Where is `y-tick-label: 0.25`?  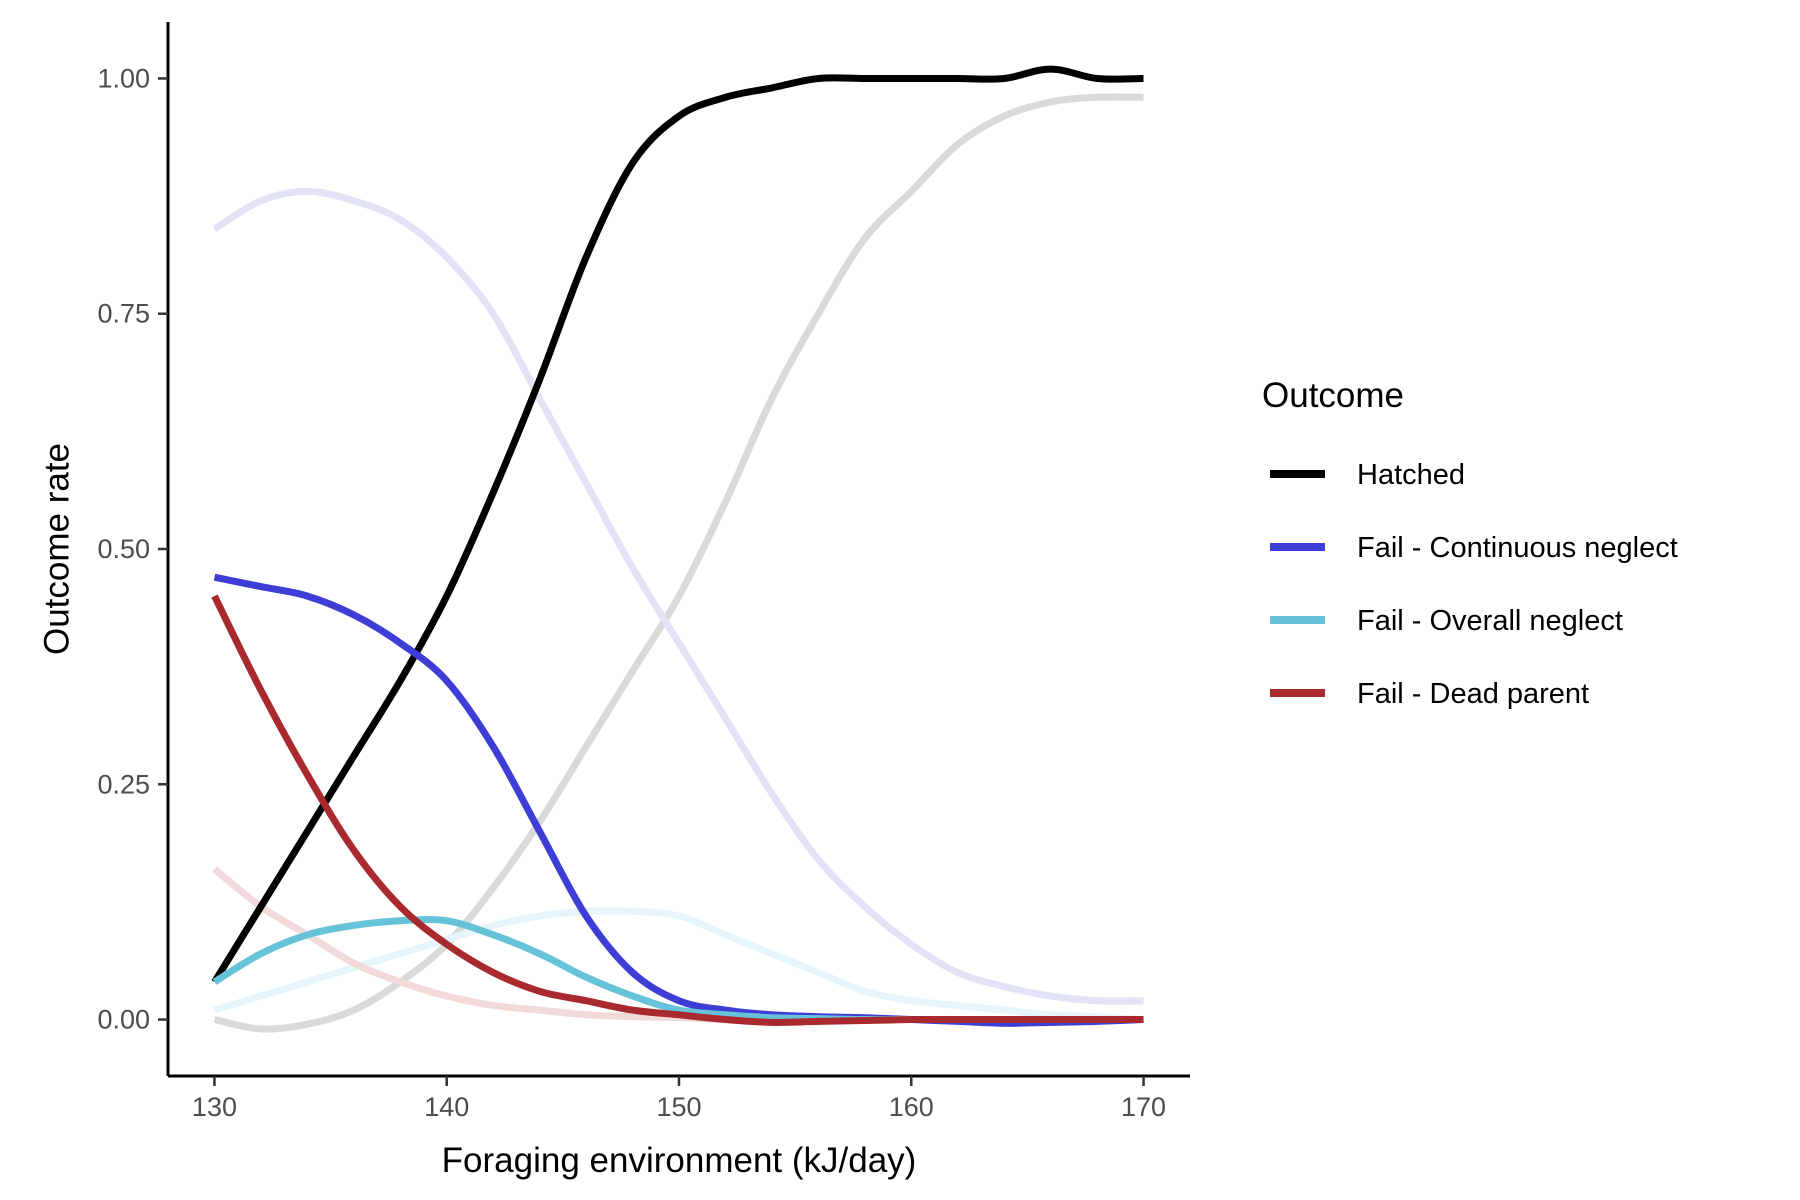 y-tick-label: 0.25 is located at coordinates (123, 784).